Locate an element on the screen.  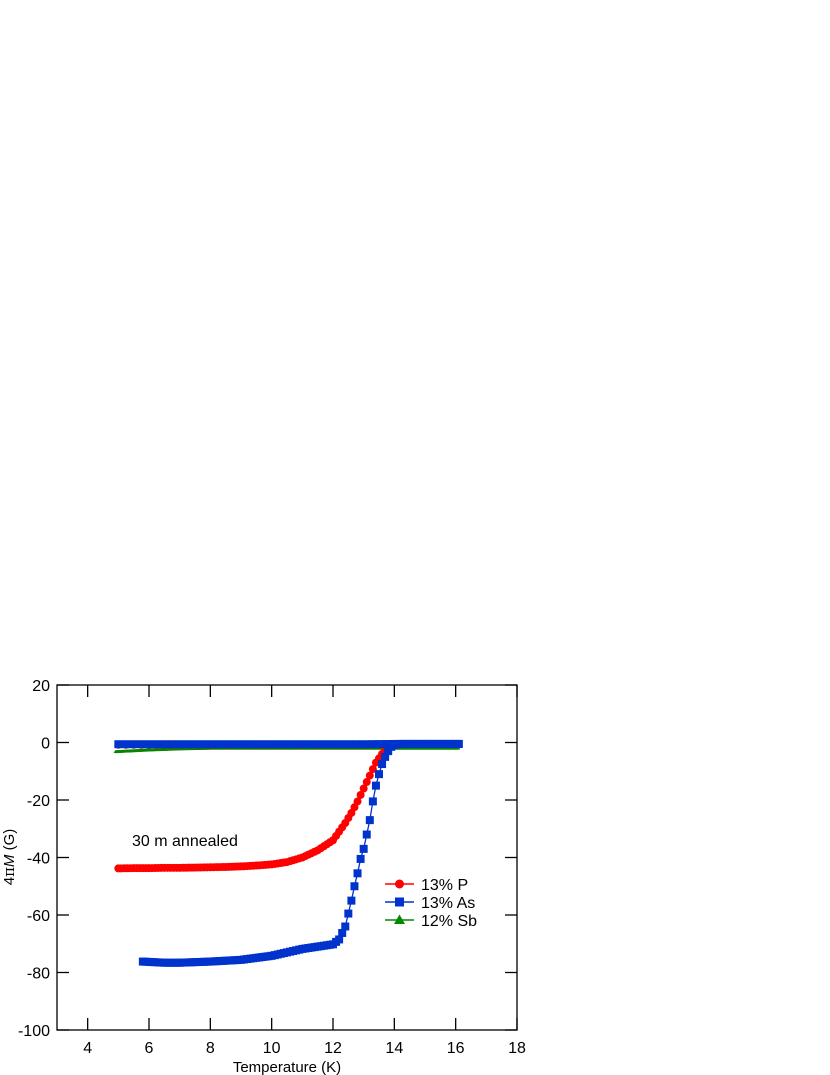
series-13-p is located at coordinates (256, 806).